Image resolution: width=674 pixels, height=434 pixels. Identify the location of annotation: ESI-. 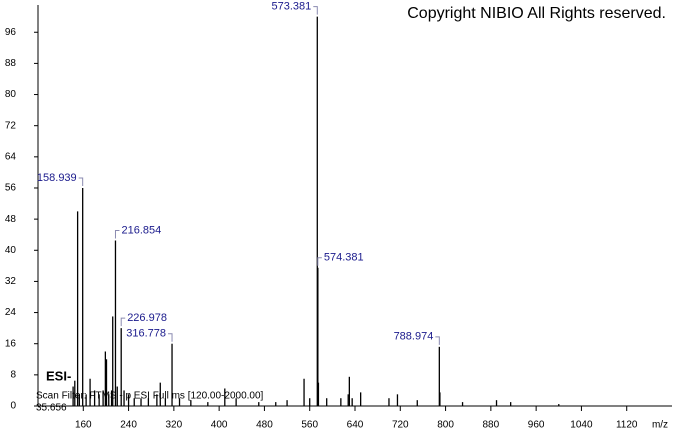
(58, 375).